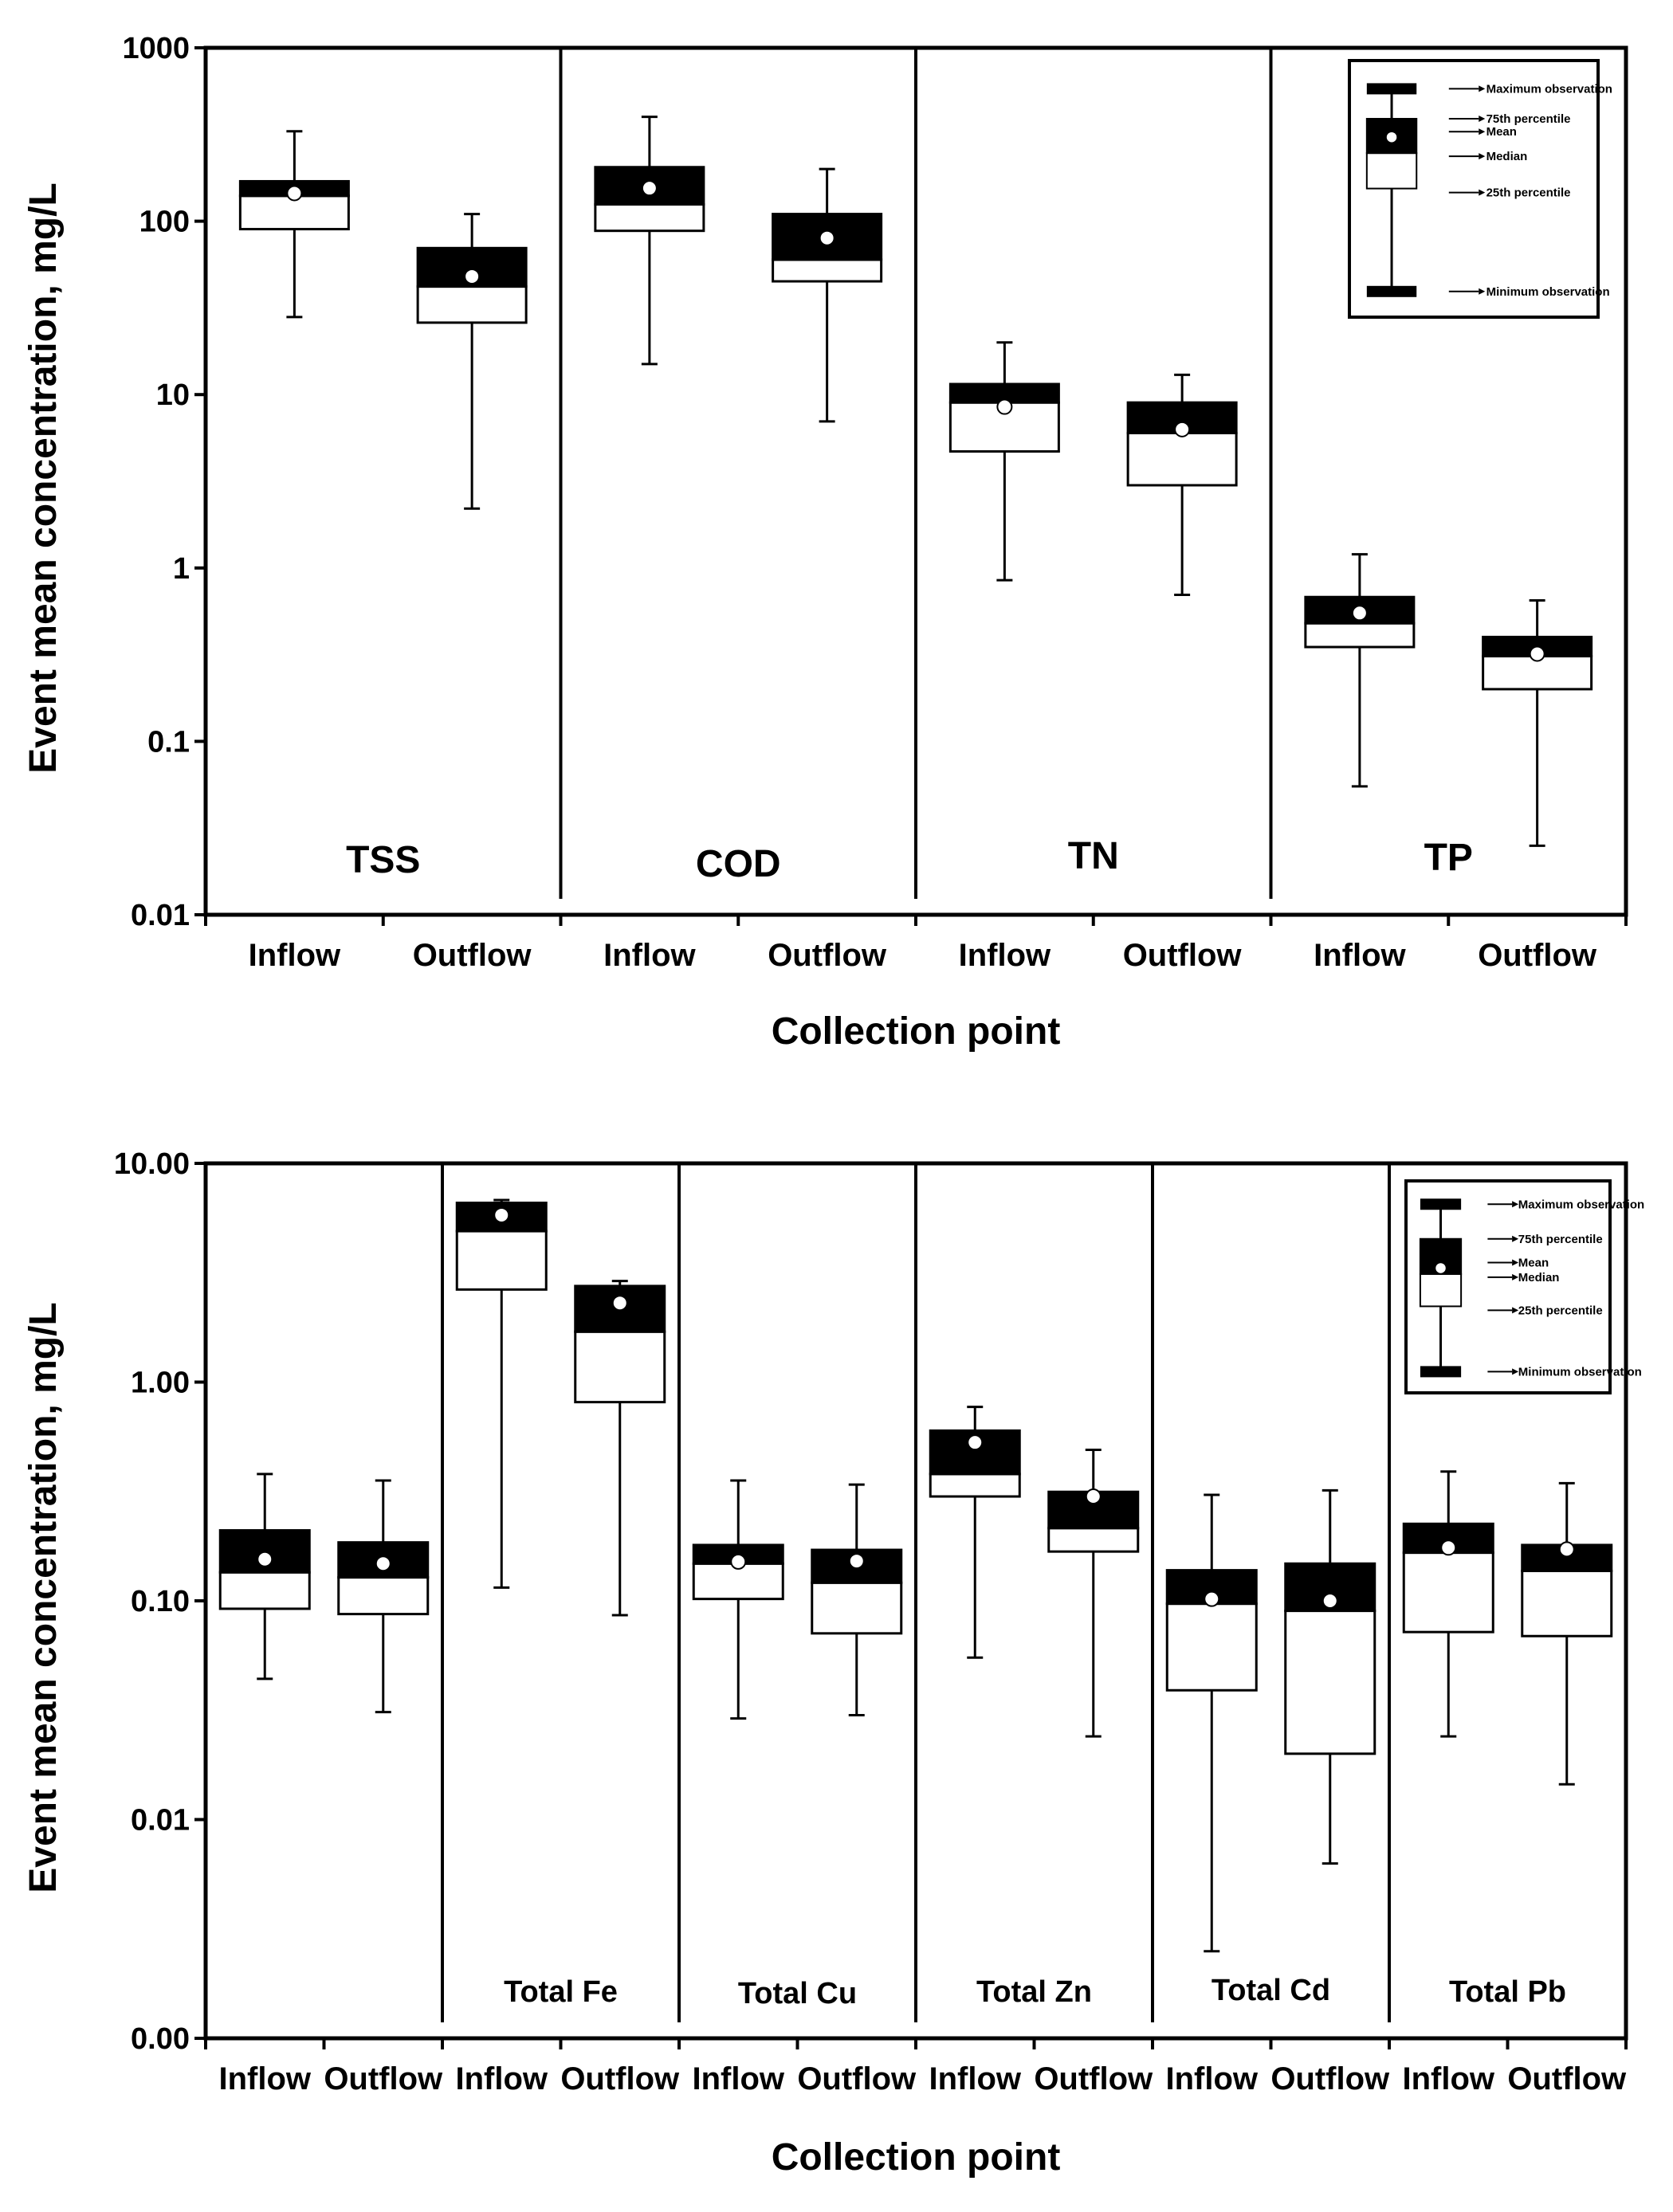 This screenshot has width=1673, height=2212. I want to click on y-tick-label: 100, so click(164, 223).